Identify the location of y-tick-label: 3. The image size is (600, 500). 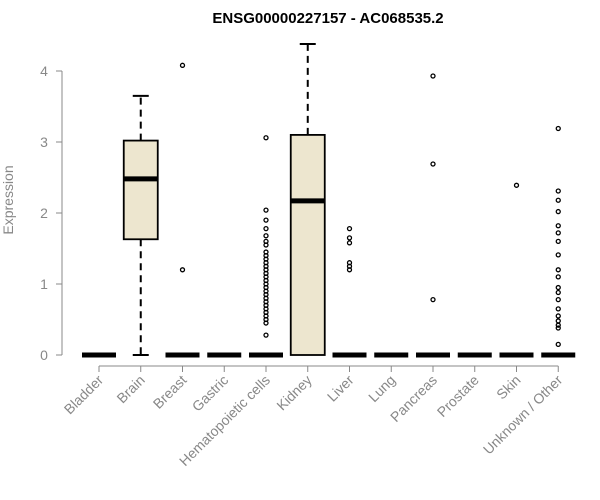
(44, 142).